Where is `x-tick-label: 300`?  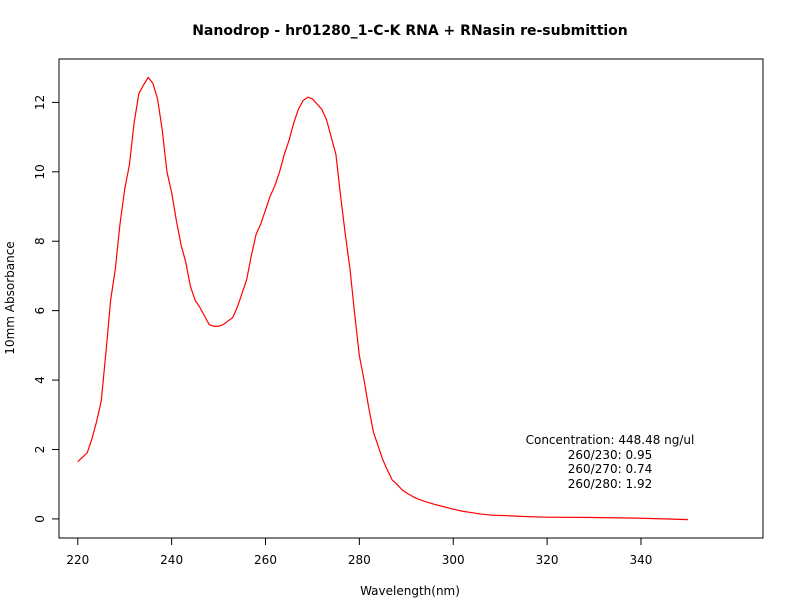 x-tick-label: 300 is located at coordinates (453, 560).